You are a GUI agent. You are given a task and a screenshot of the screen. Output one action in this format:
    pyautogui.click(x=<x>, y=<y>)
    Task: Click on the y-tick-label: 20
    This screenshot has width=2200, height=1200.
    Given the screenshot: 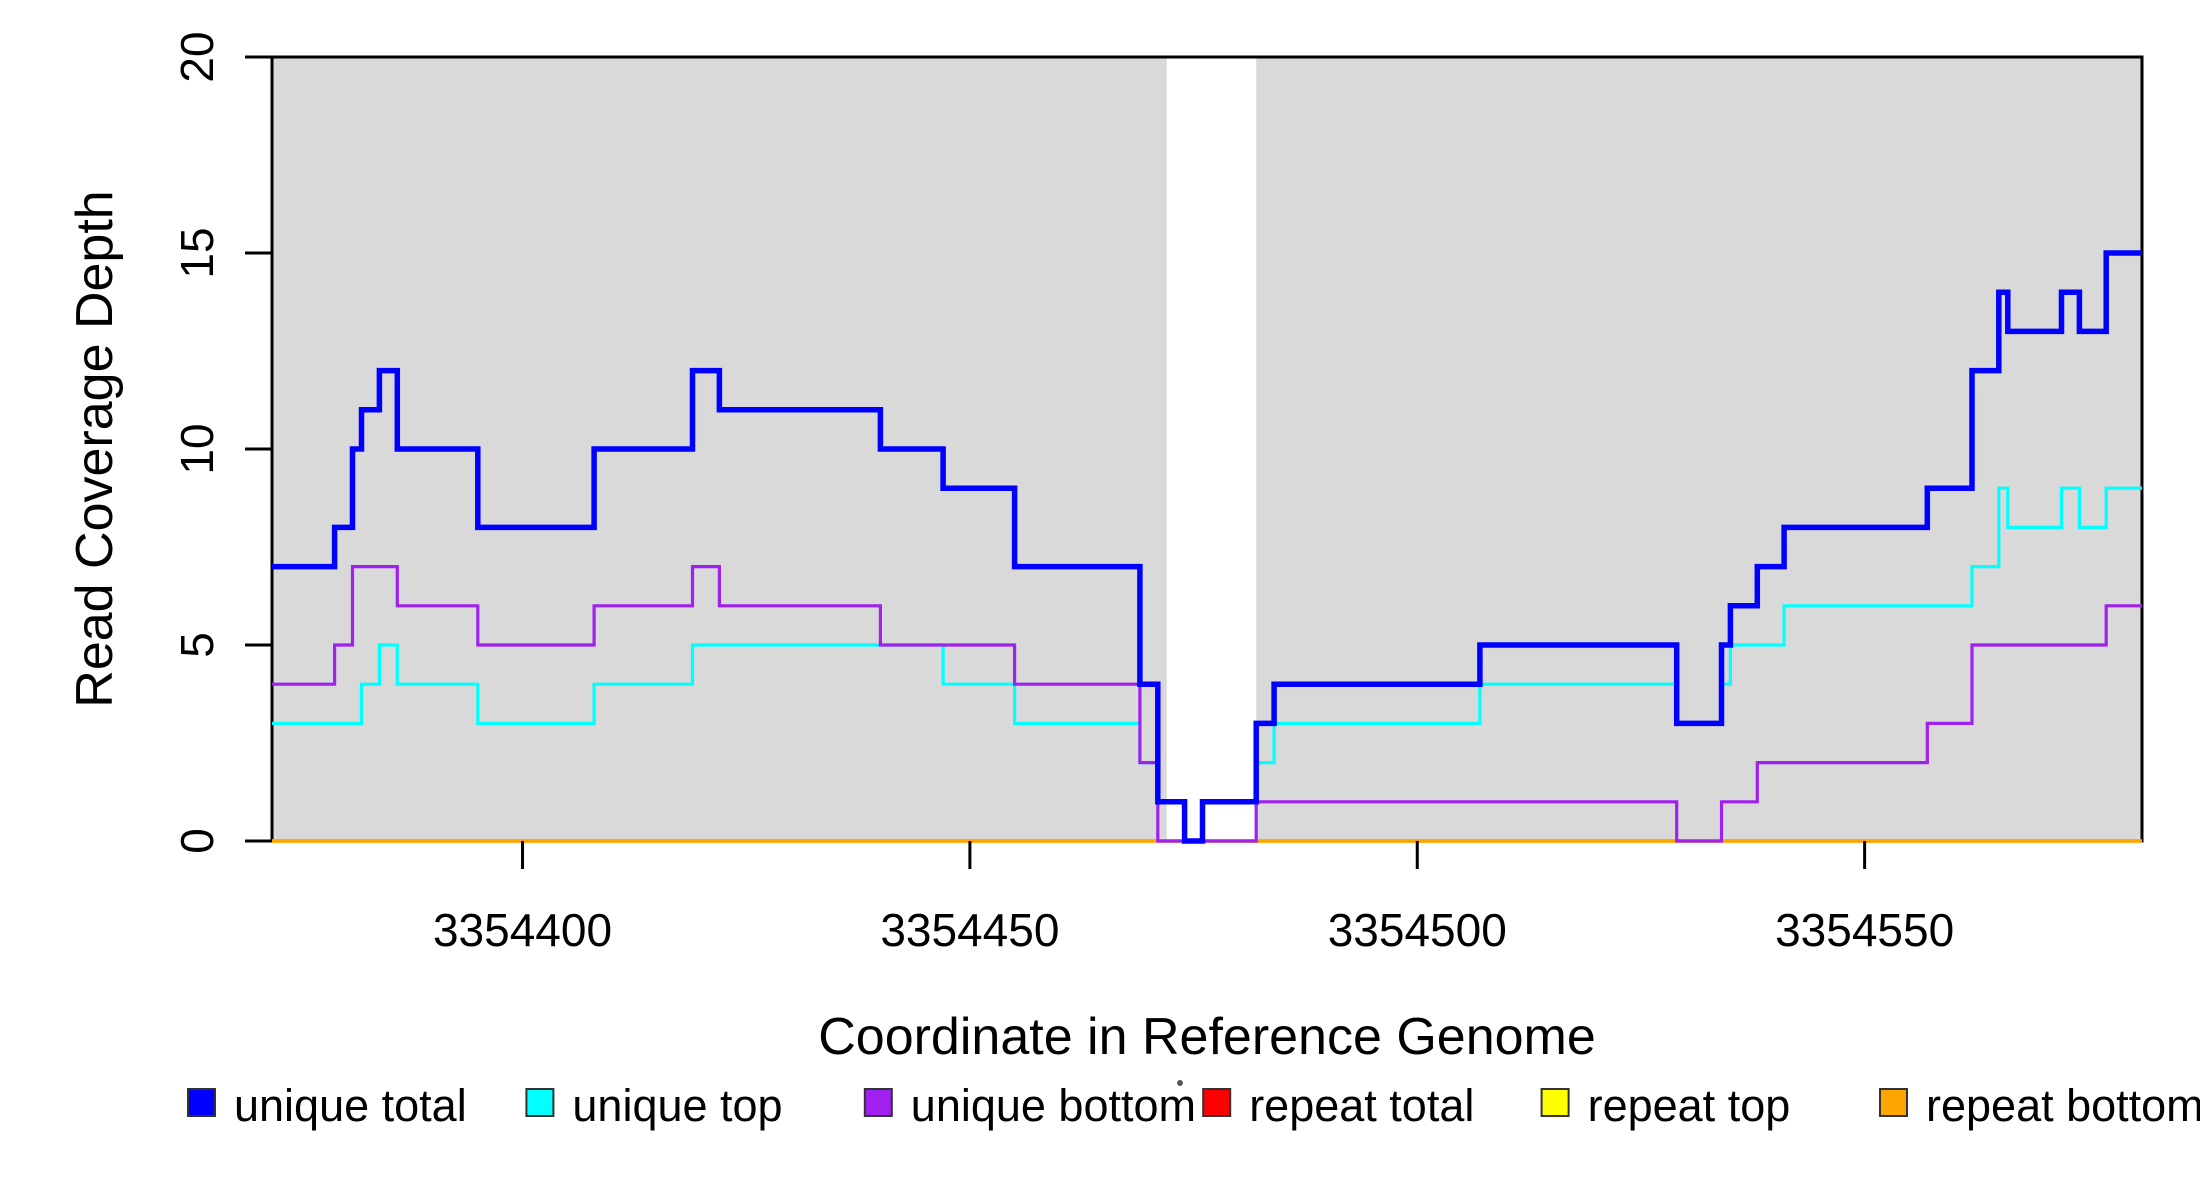 What is the action you would take?
    pyautogui.click(x=197, y=56)
    